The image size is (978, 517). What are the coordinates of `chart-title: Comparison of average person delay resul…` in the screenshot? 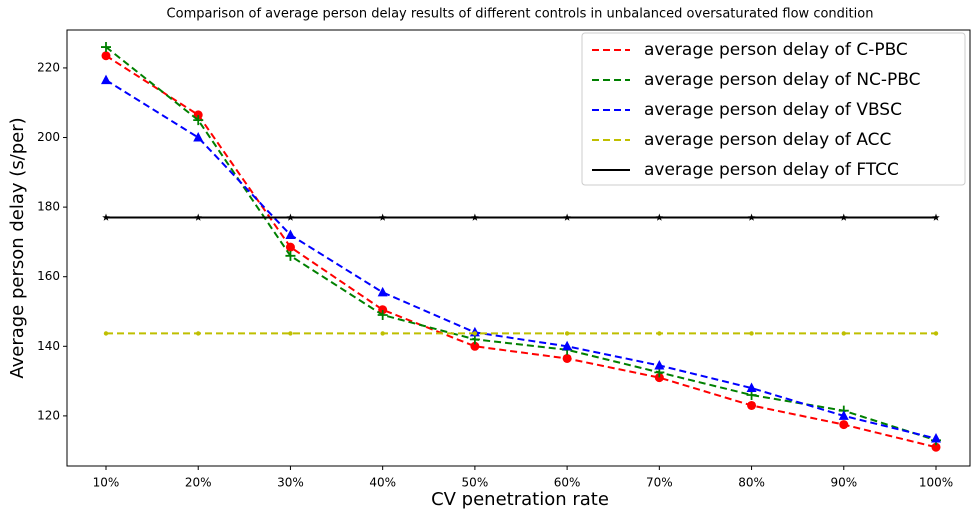 It's located at (520, 14).